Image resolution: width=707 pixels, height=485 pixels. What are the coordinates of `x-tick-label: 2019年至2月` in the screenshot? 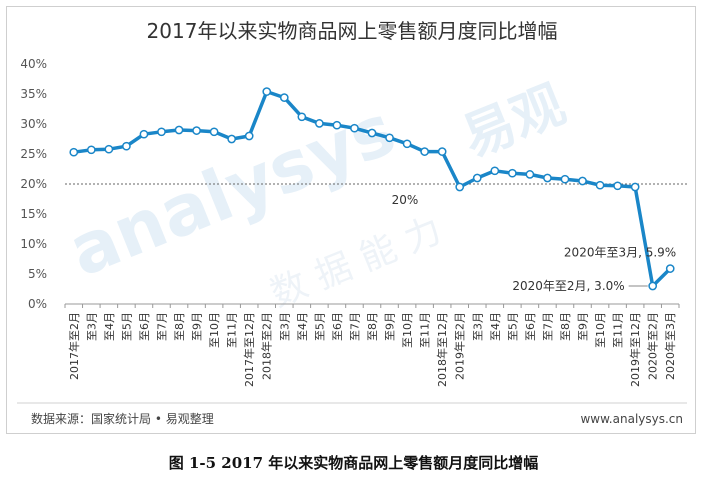 It's located at (460, 346).